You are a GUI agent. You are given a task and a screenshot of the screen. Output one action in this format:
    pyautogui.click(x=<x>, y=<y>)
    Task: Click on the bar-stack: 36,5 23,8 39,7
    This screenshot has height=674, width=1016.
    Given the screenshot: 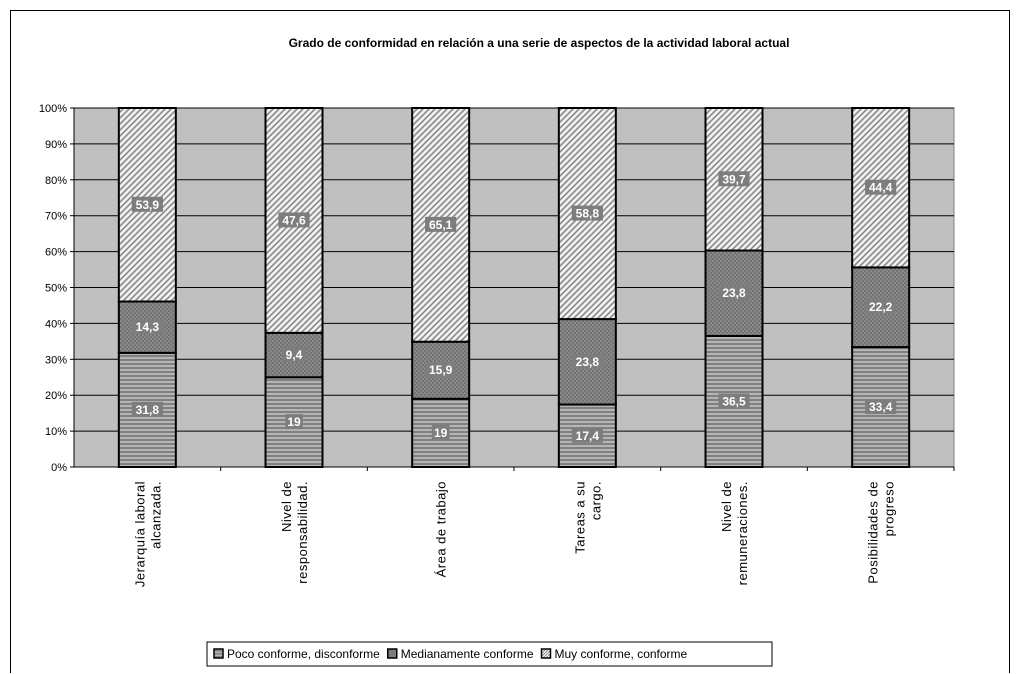 What is the action you would take?
    pyautogui.click(x=734, y=287)
    